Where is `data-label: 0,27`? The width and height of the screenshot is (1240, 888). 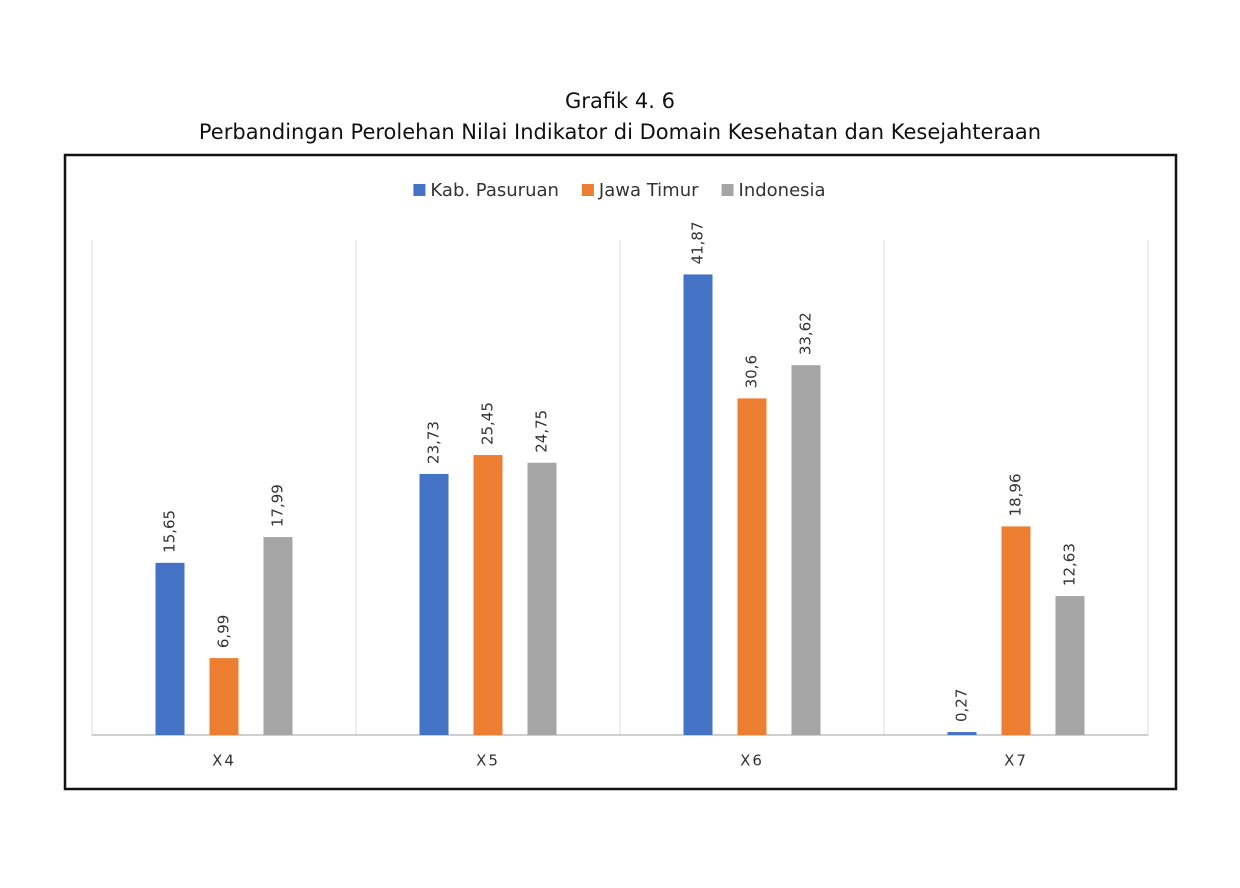 data-label: 0,27 is located at coordinates (962, 705).